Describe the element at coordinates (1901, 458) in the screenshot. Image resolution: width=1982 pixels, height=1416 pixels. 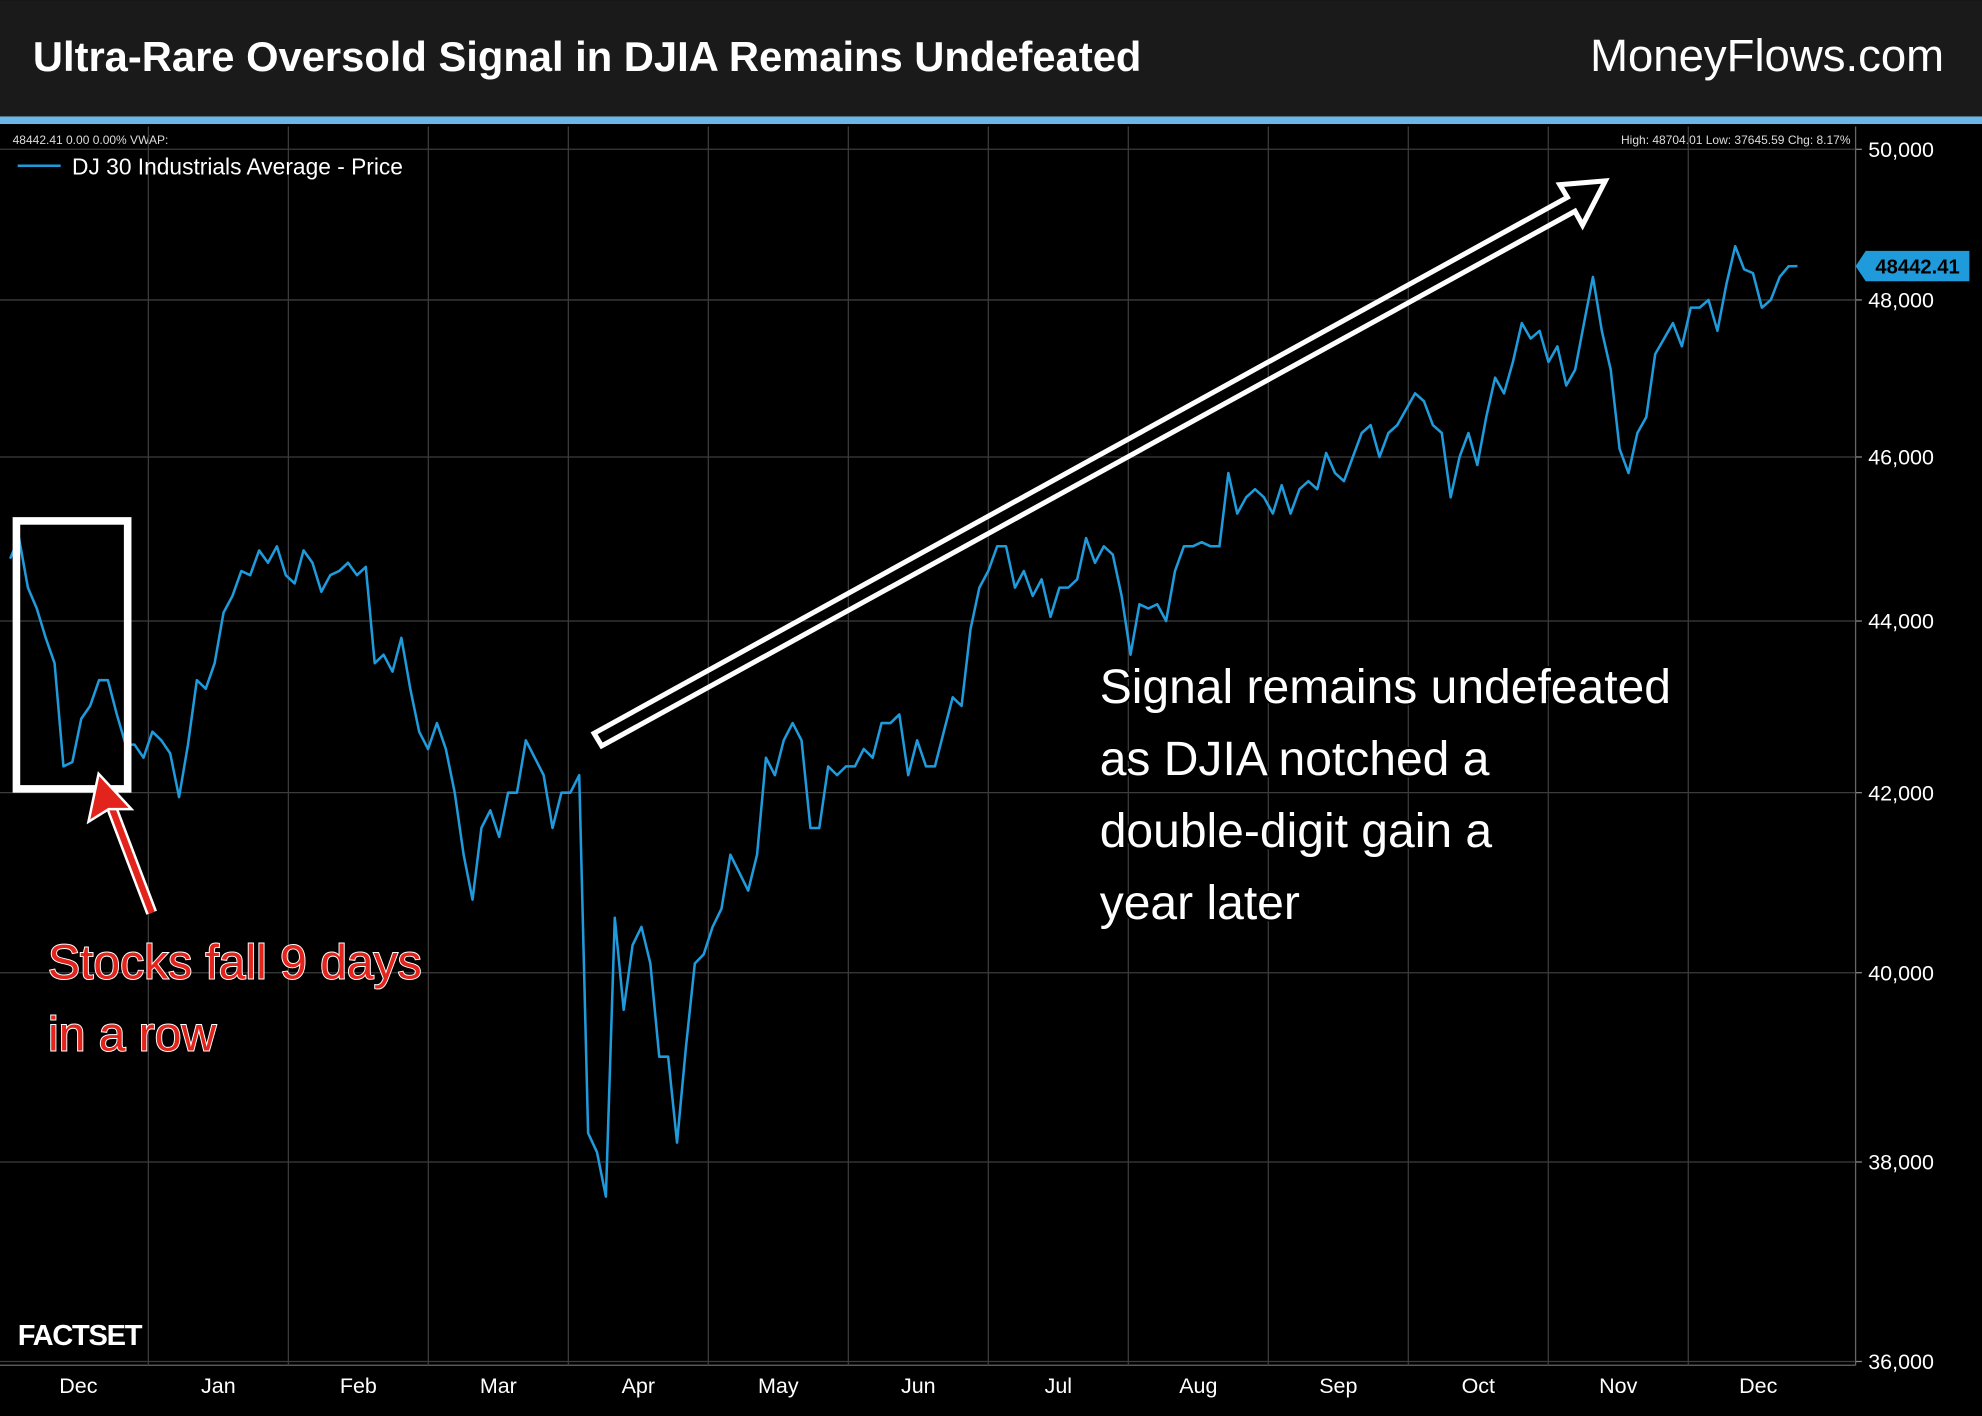
I see `y-tick-label: 46,000` at that location.